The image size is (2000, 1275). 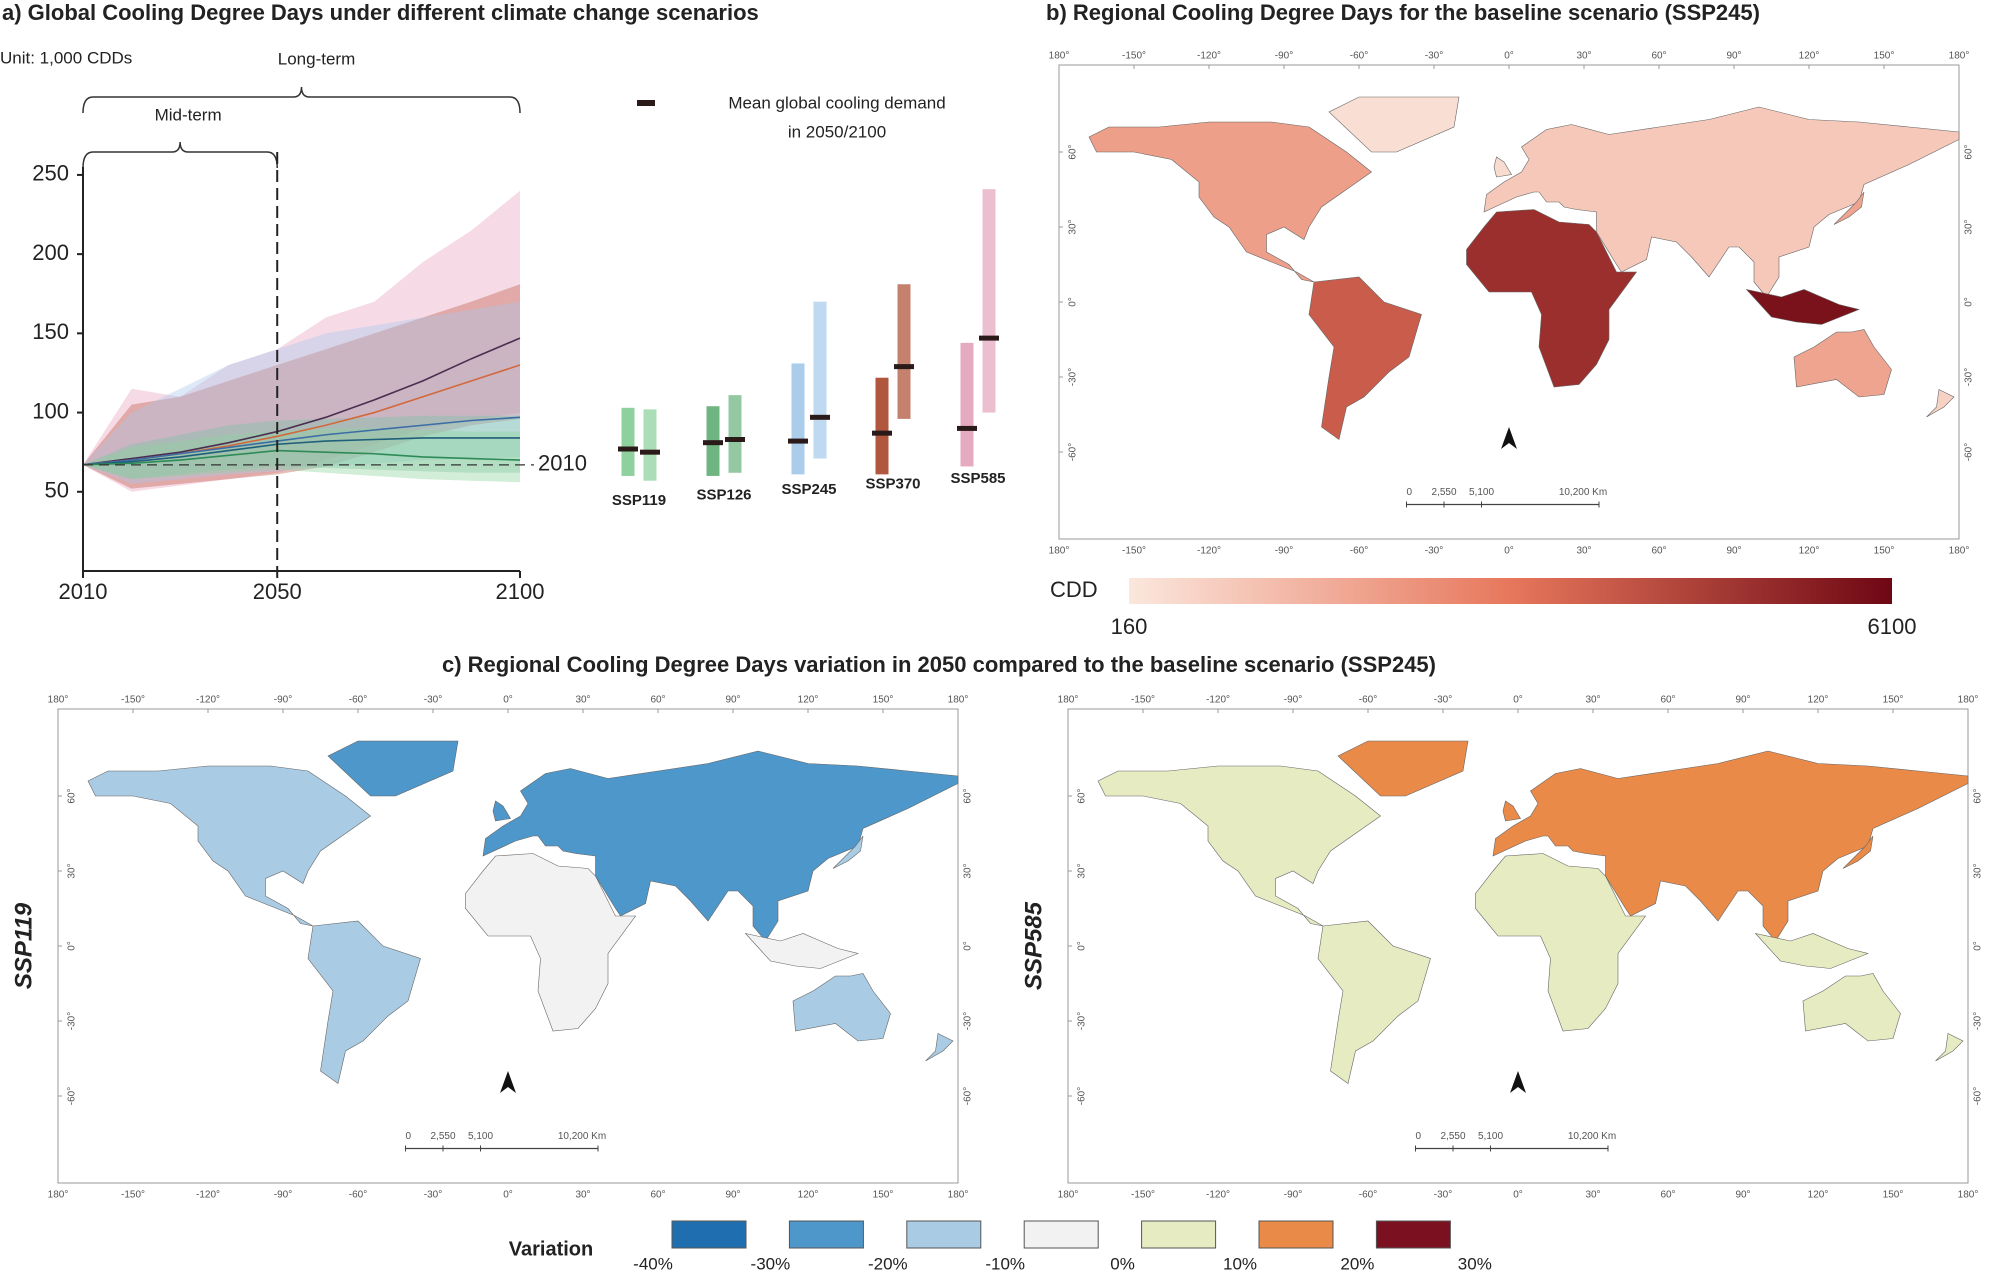 I want to click on legend-tick-label: 0%, so click(x=1122, y=1263).